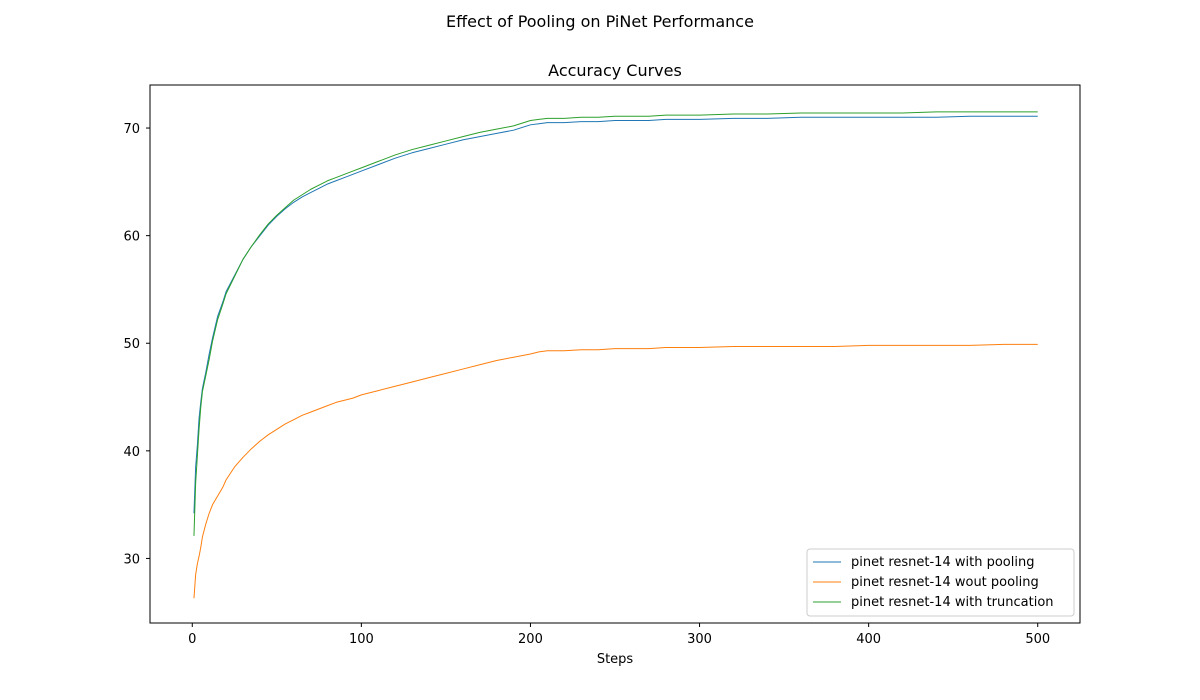 The width and height of the screenshot is (1200, 700). I want to click on legend-label-wout-pooling: pinet resnet-14 wout pooling, so click(945, 582).